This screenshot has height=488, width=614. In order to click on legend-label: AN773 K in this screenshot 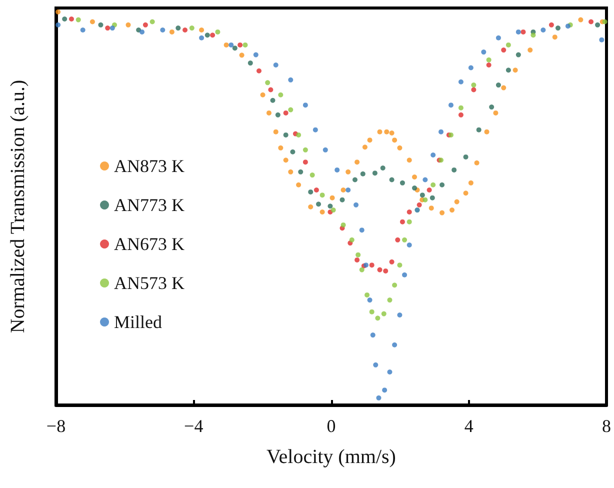, I will do `click(149, 205)`.